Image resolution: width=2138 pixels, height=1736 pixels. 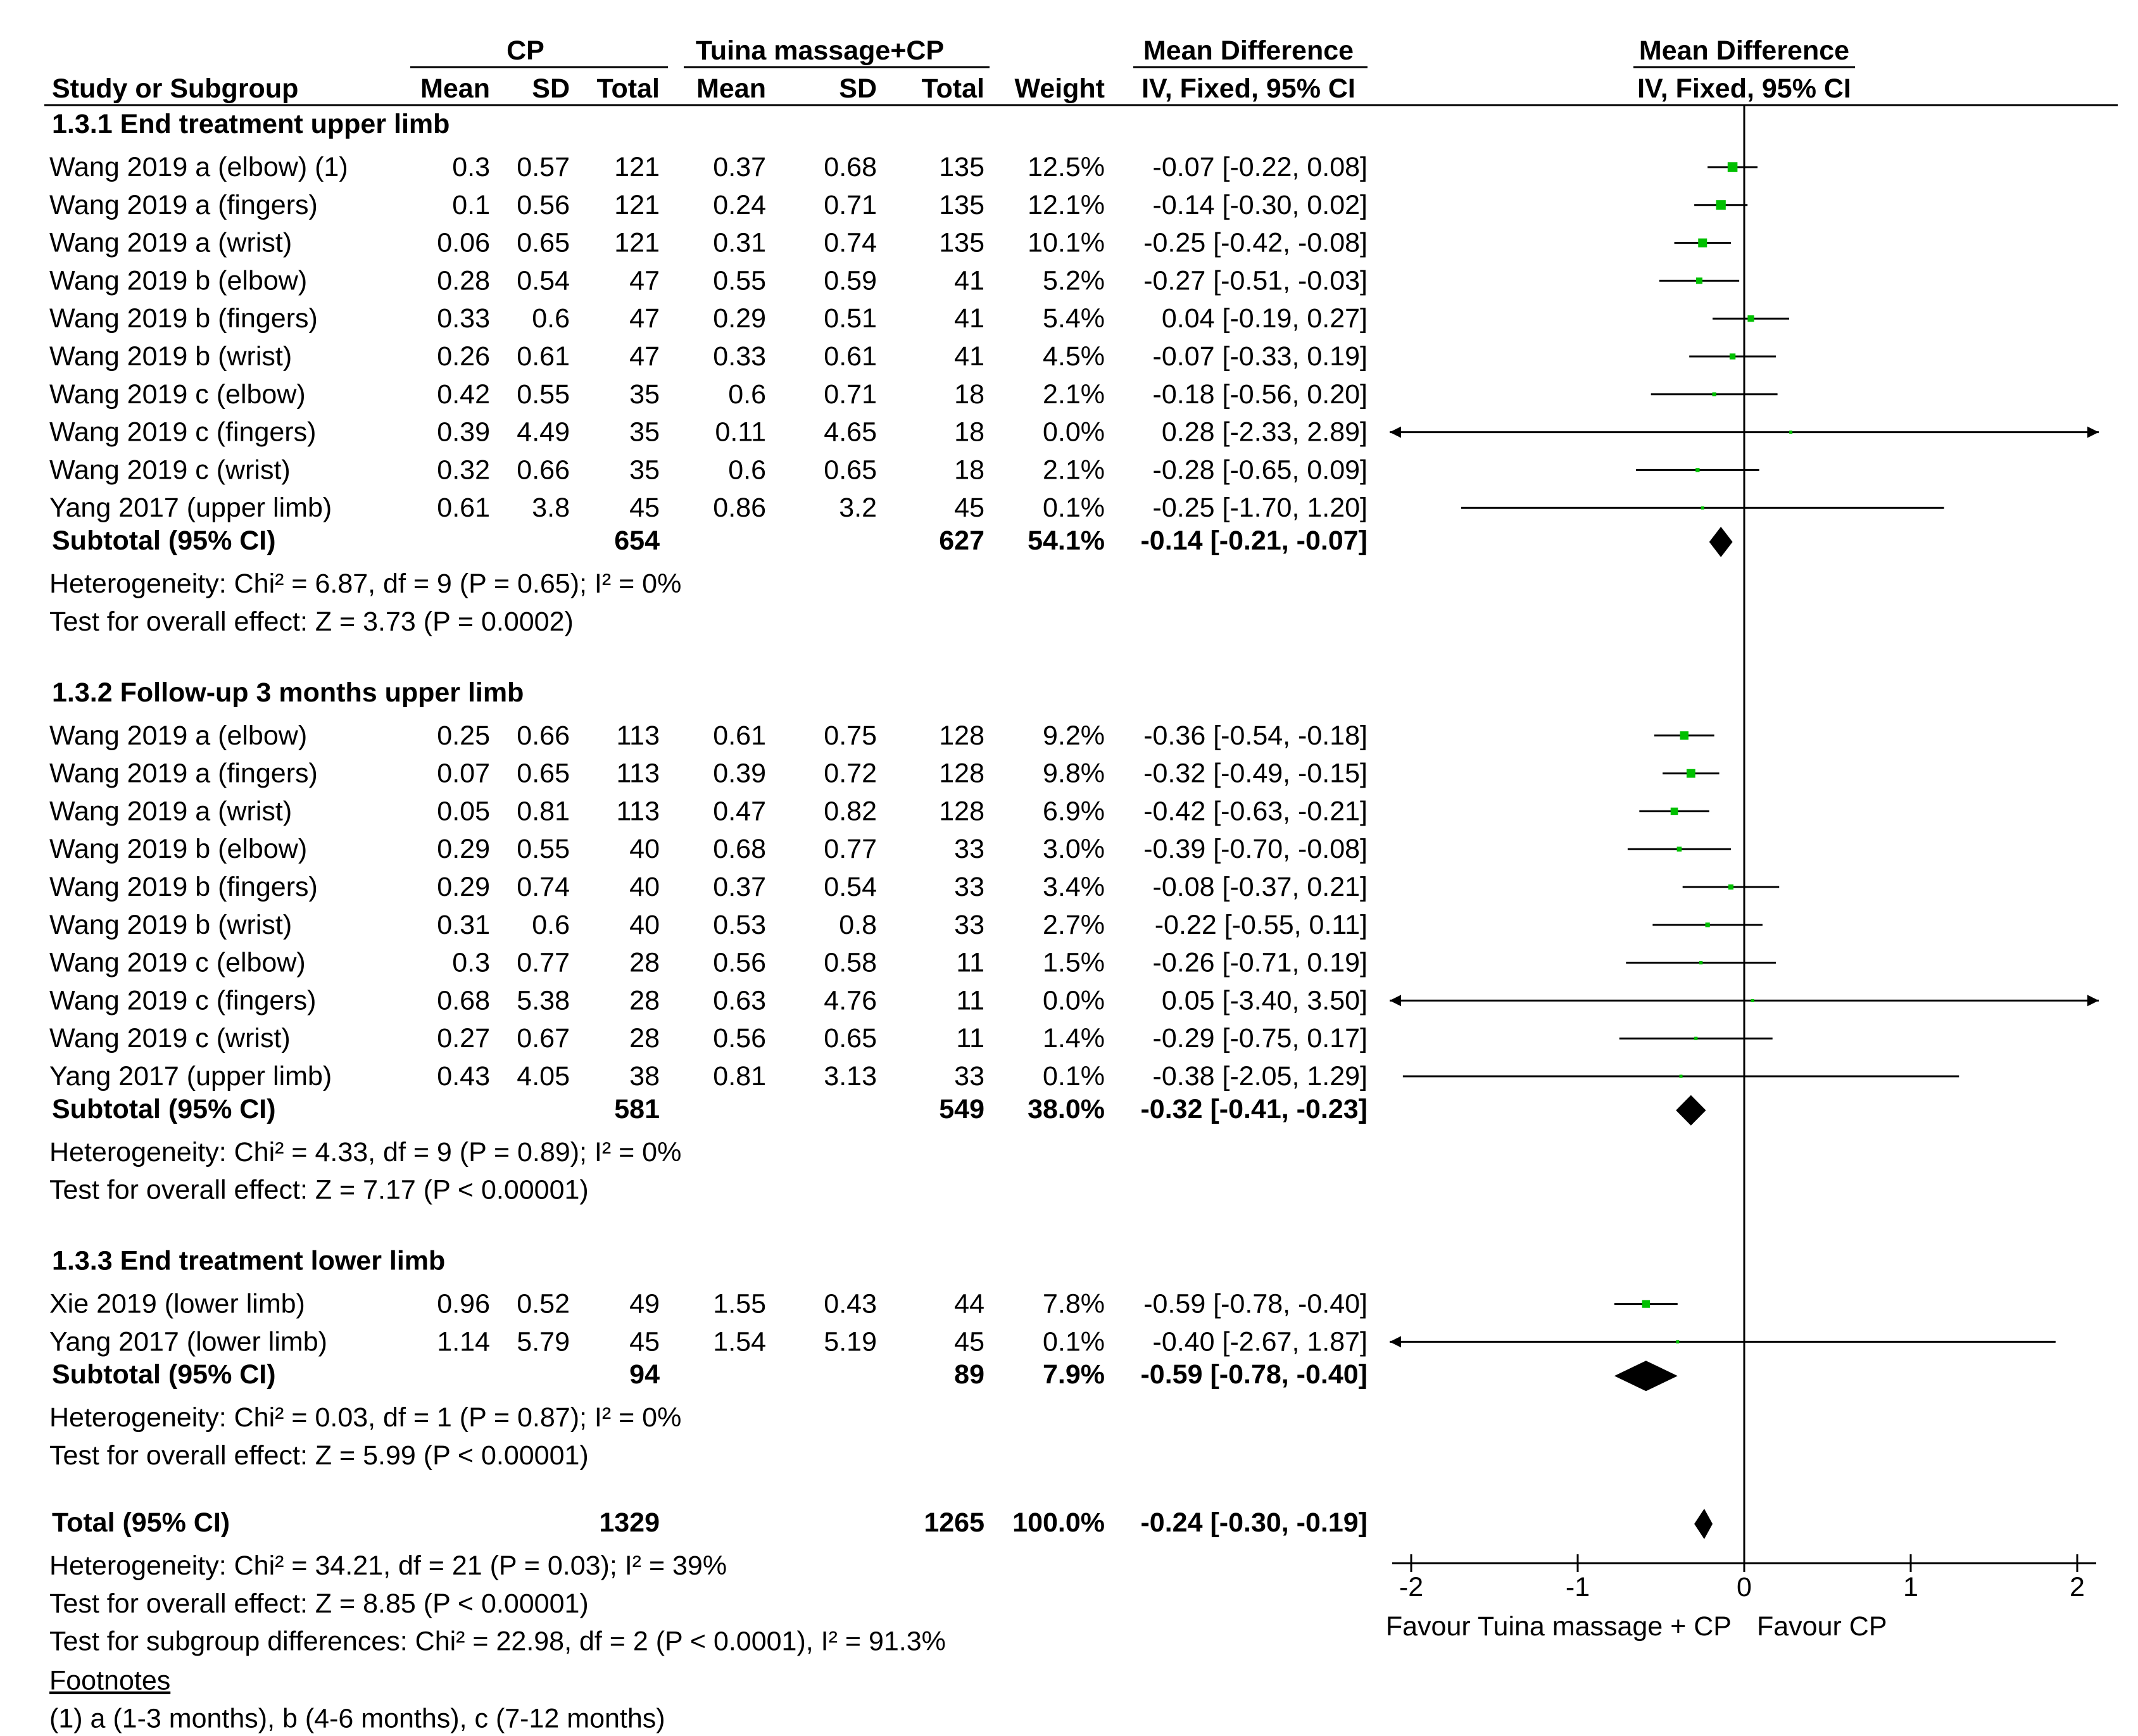 I want to click on total-diamond, so click(x=1703, y=1524).